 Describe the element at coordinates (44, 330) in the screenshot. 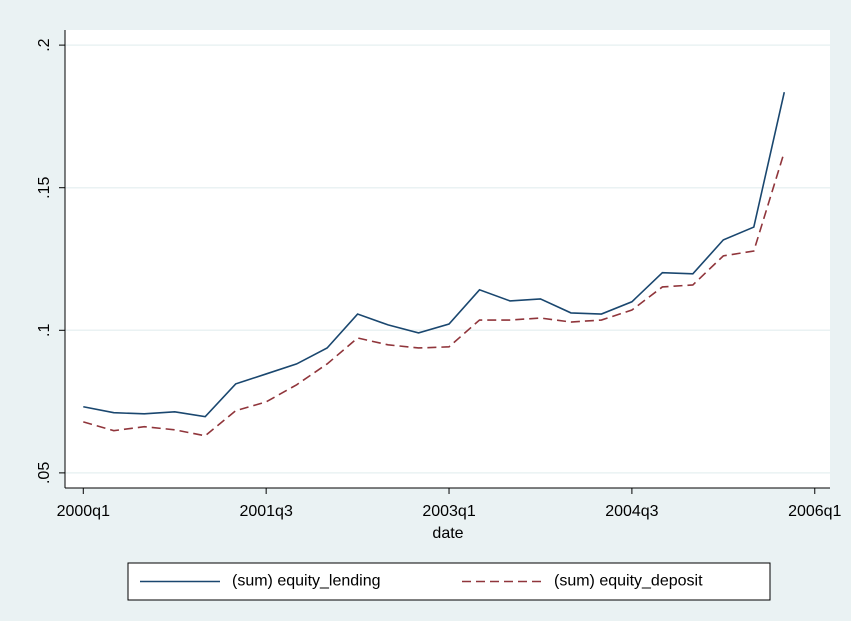

I see `y-tick-label: .1` at that location.